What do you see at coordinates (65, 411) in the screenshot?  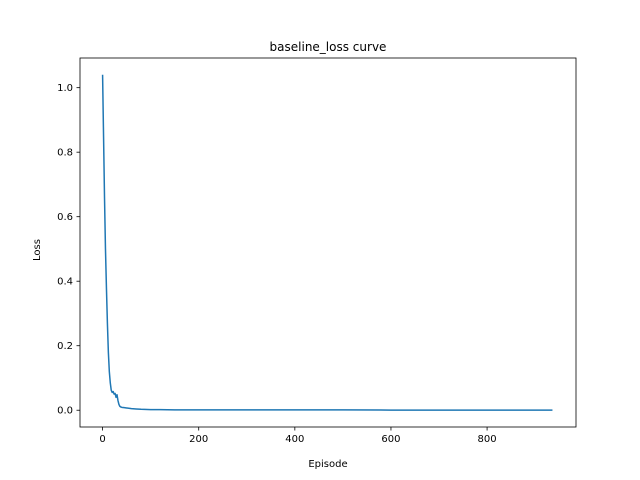 I see `y-tick-label: 0.0` at bounding box center [65, 411].